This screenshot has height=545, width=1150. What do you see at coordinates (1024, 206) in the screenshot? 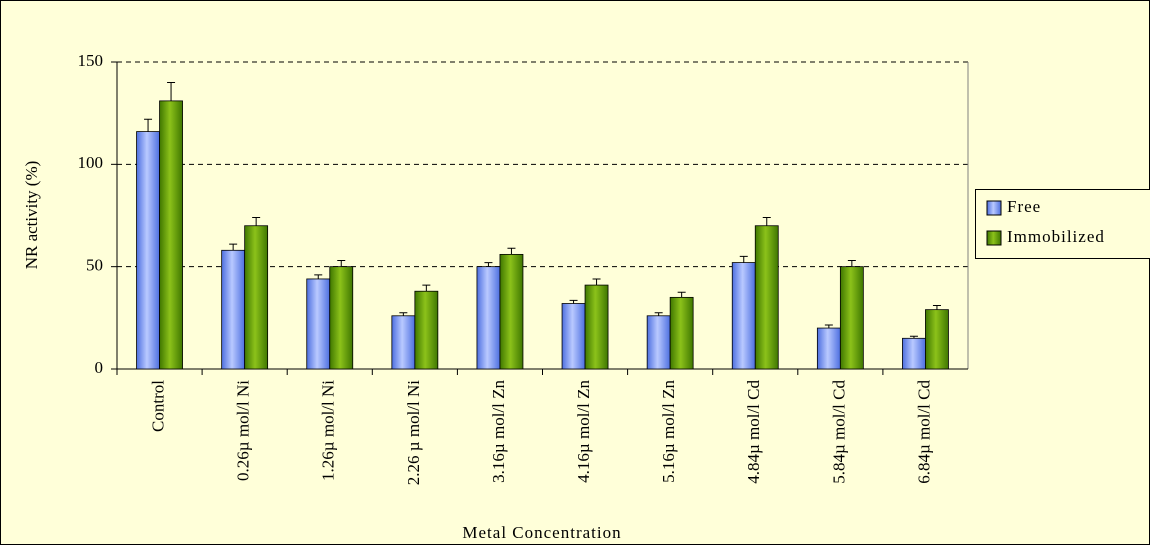
I see `legend-label: Free` at bounding box center [1024, 206].